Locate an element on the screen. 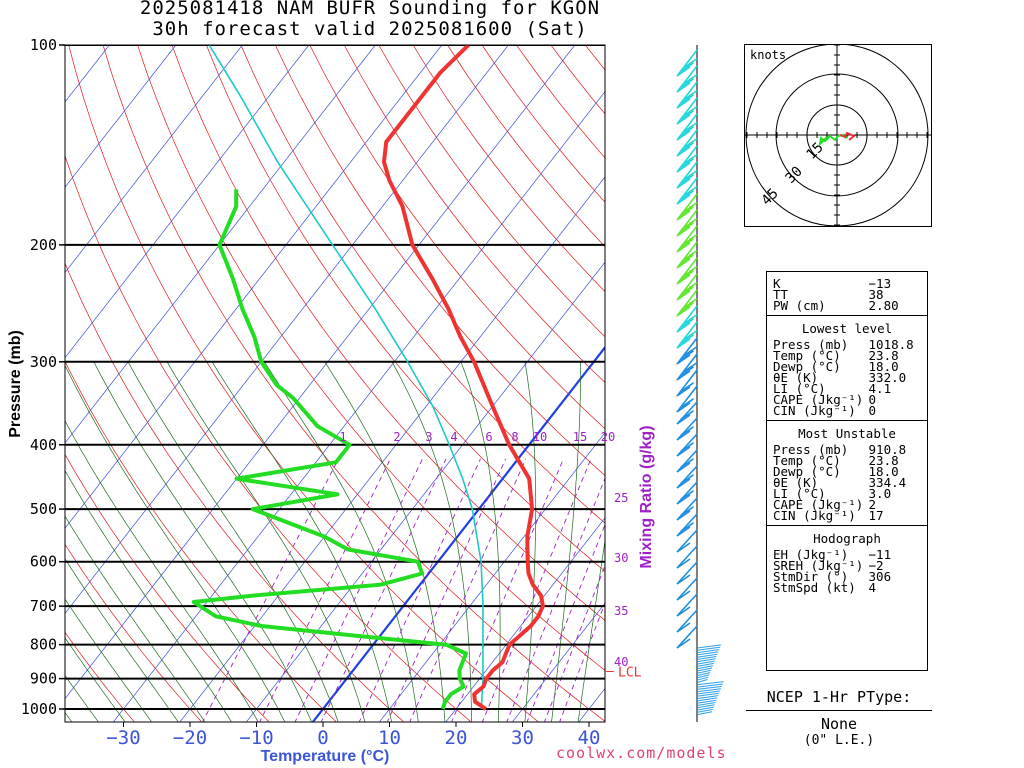 The width and height of the screenshot is (1024, 768). mixing-ratio-label: 1 is located at coordinates (342, 437).